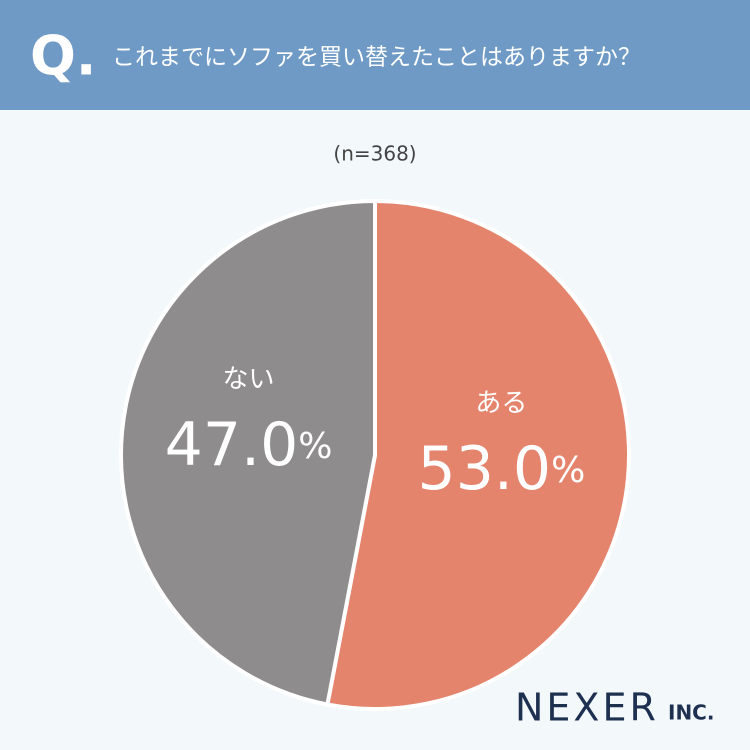 The height and width of the screenshot is (750, 750). What do you see at coordinates (691, 713) in the screenshot?
I see `logo-suffix: INC.` at bounding box center [691, 713].